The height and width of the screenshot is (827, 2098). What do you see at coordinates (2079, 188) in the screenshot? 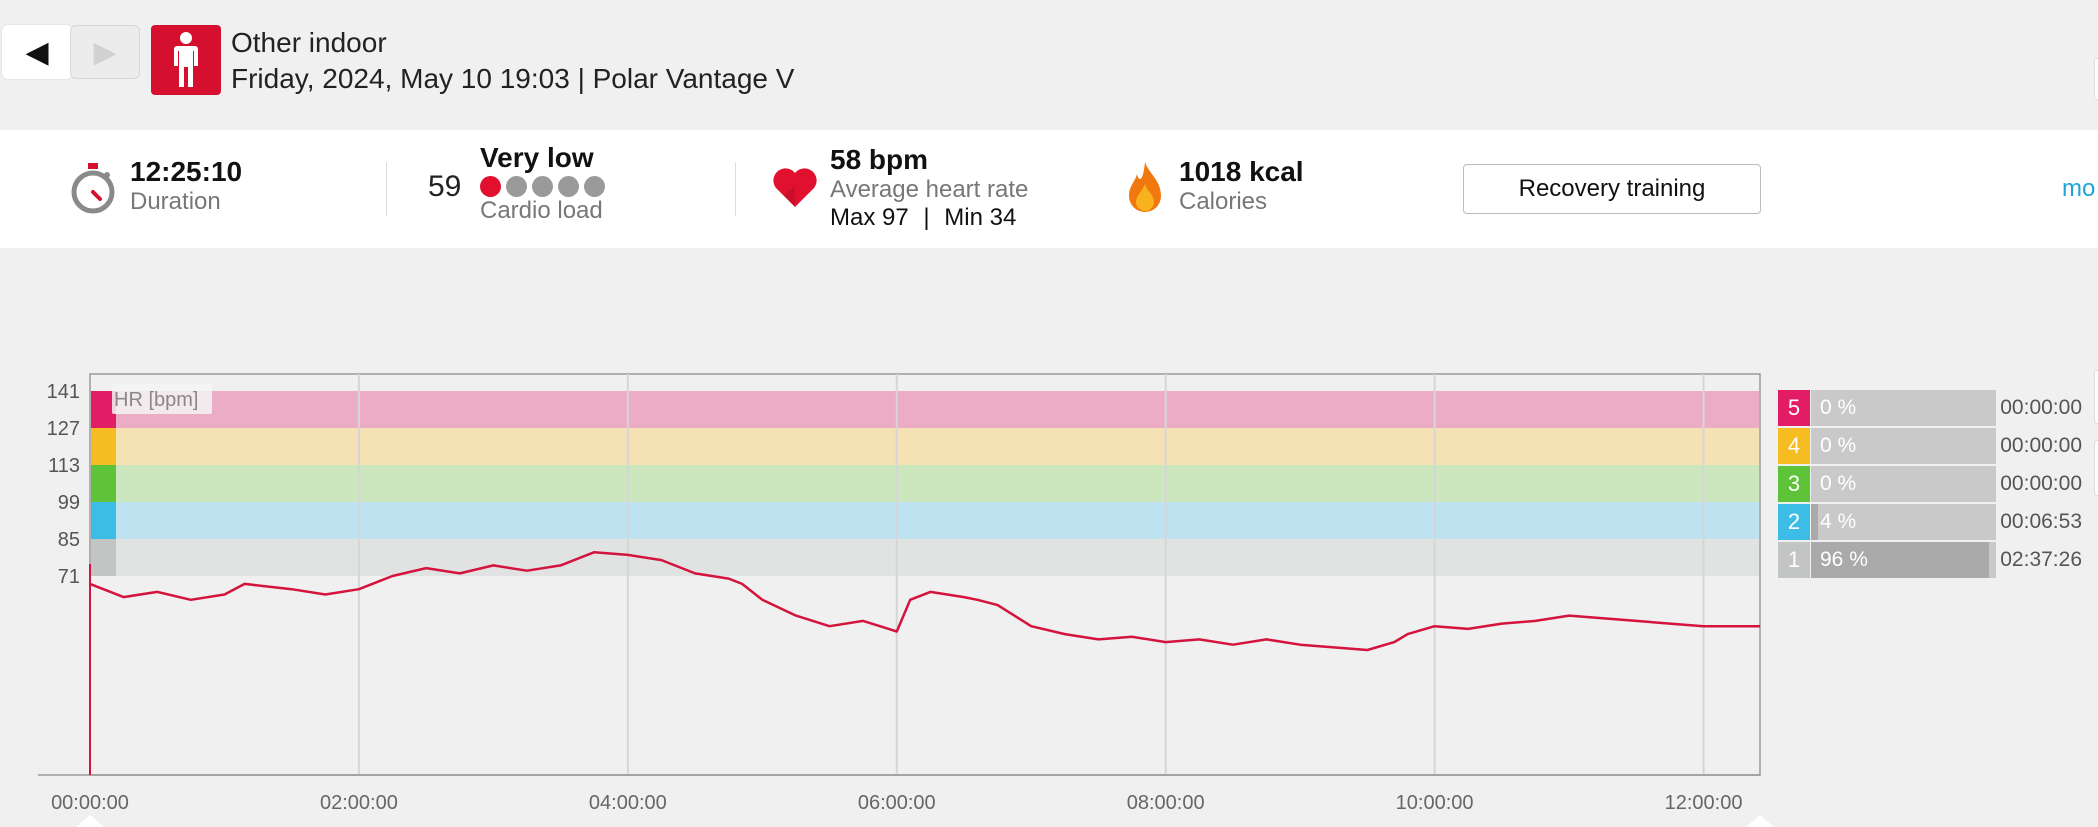
I see `more-link: mo` at bounding box center [2079, 188].